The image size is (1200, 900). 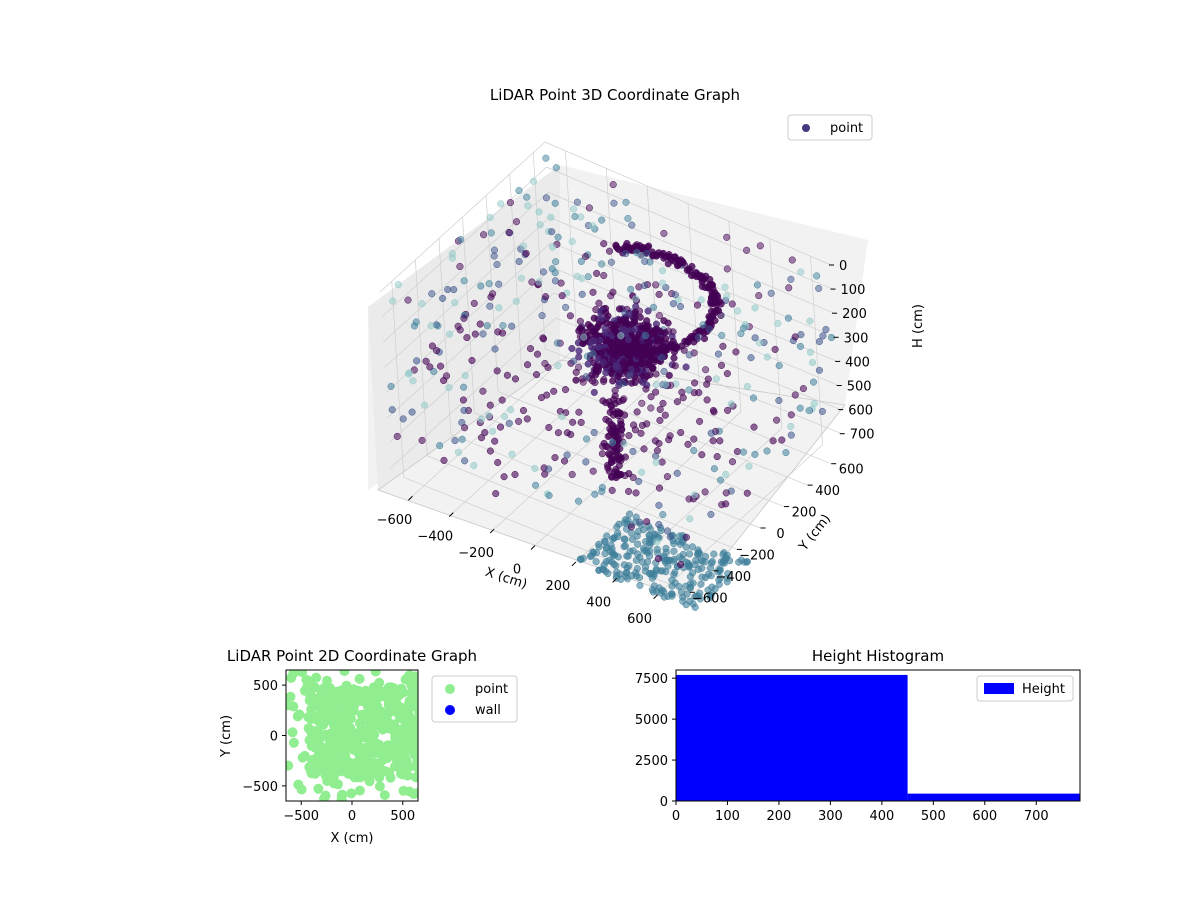 I want to click on x-tick-label-histogram: 500, so click(x=933, y=816).